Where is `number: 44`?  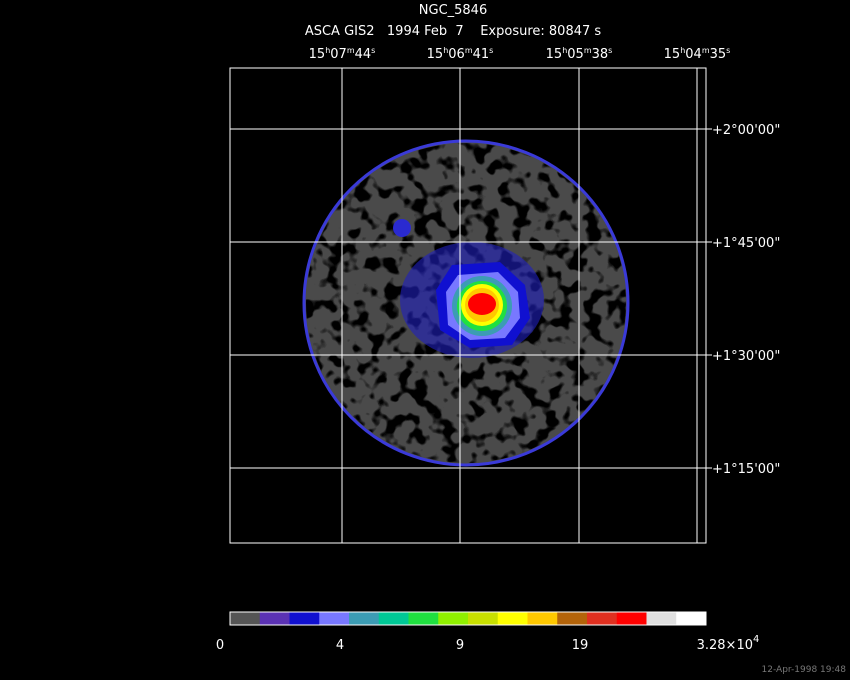 number: 44 is located at coordinates (363, 54).